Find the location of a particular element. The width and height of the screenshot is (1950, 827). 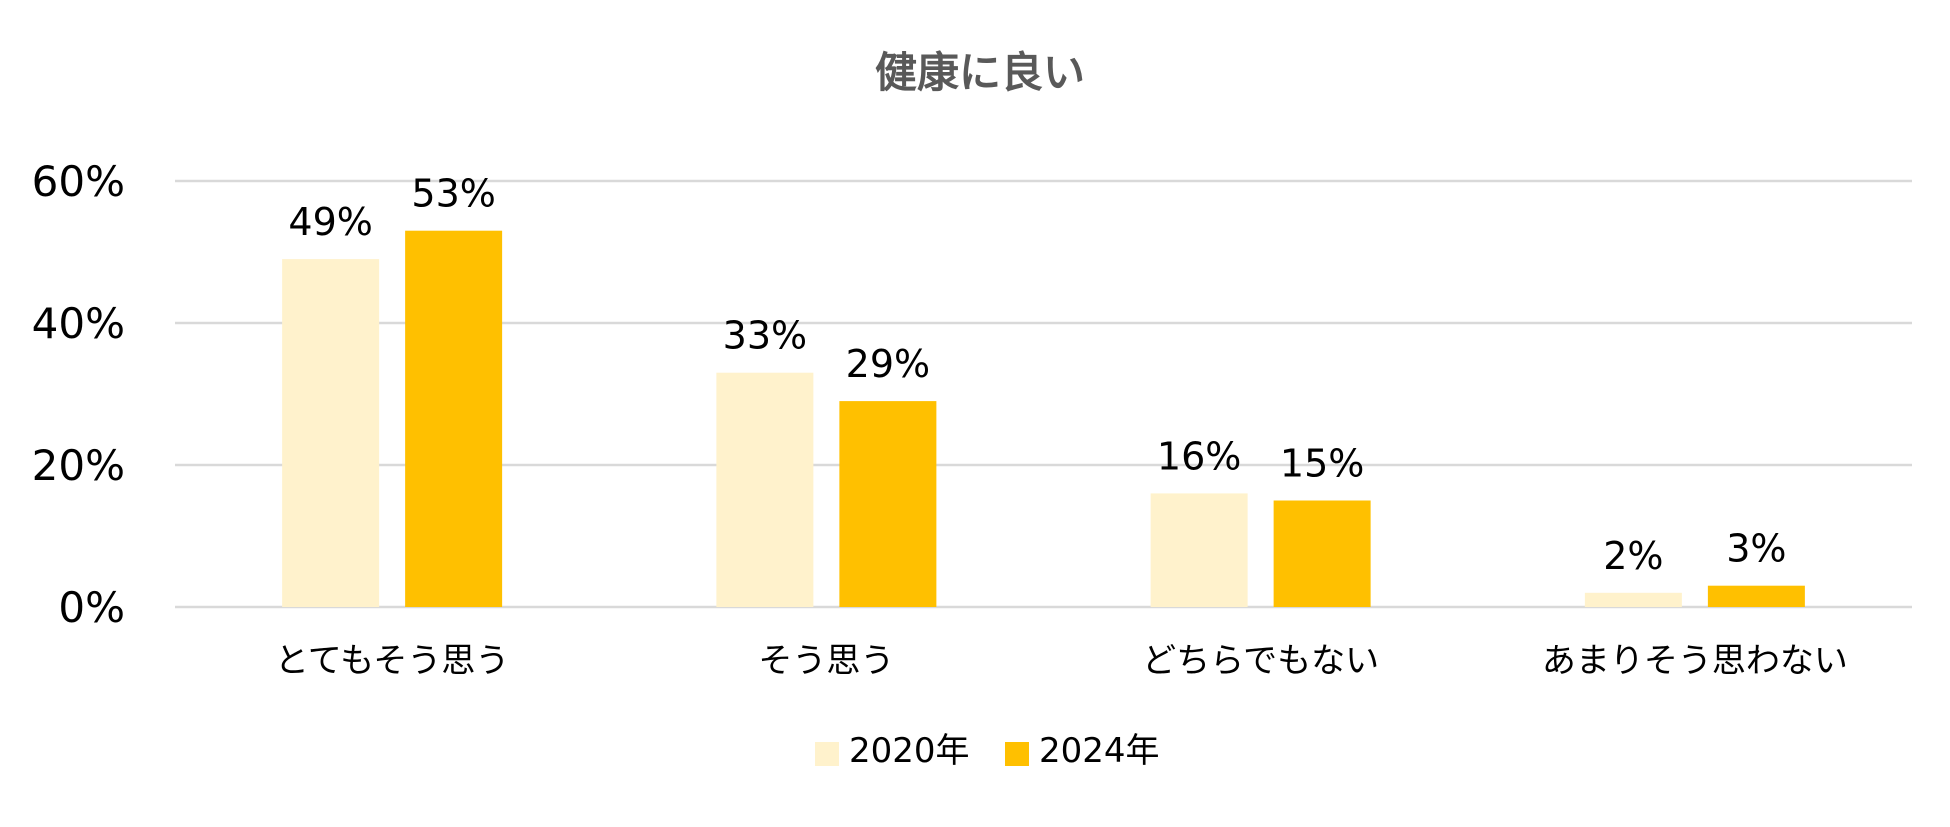

data-label: 29% is located at coordinates (888, 364).